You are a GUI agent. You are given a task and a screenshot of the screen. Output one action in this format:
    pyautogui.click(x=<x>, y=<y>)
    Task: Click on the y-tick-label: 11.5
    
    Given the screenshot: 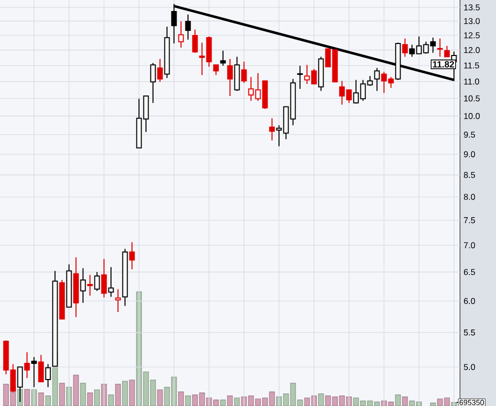 What is the action you would take?
    pyautogui.click(x=472, y=65)
    